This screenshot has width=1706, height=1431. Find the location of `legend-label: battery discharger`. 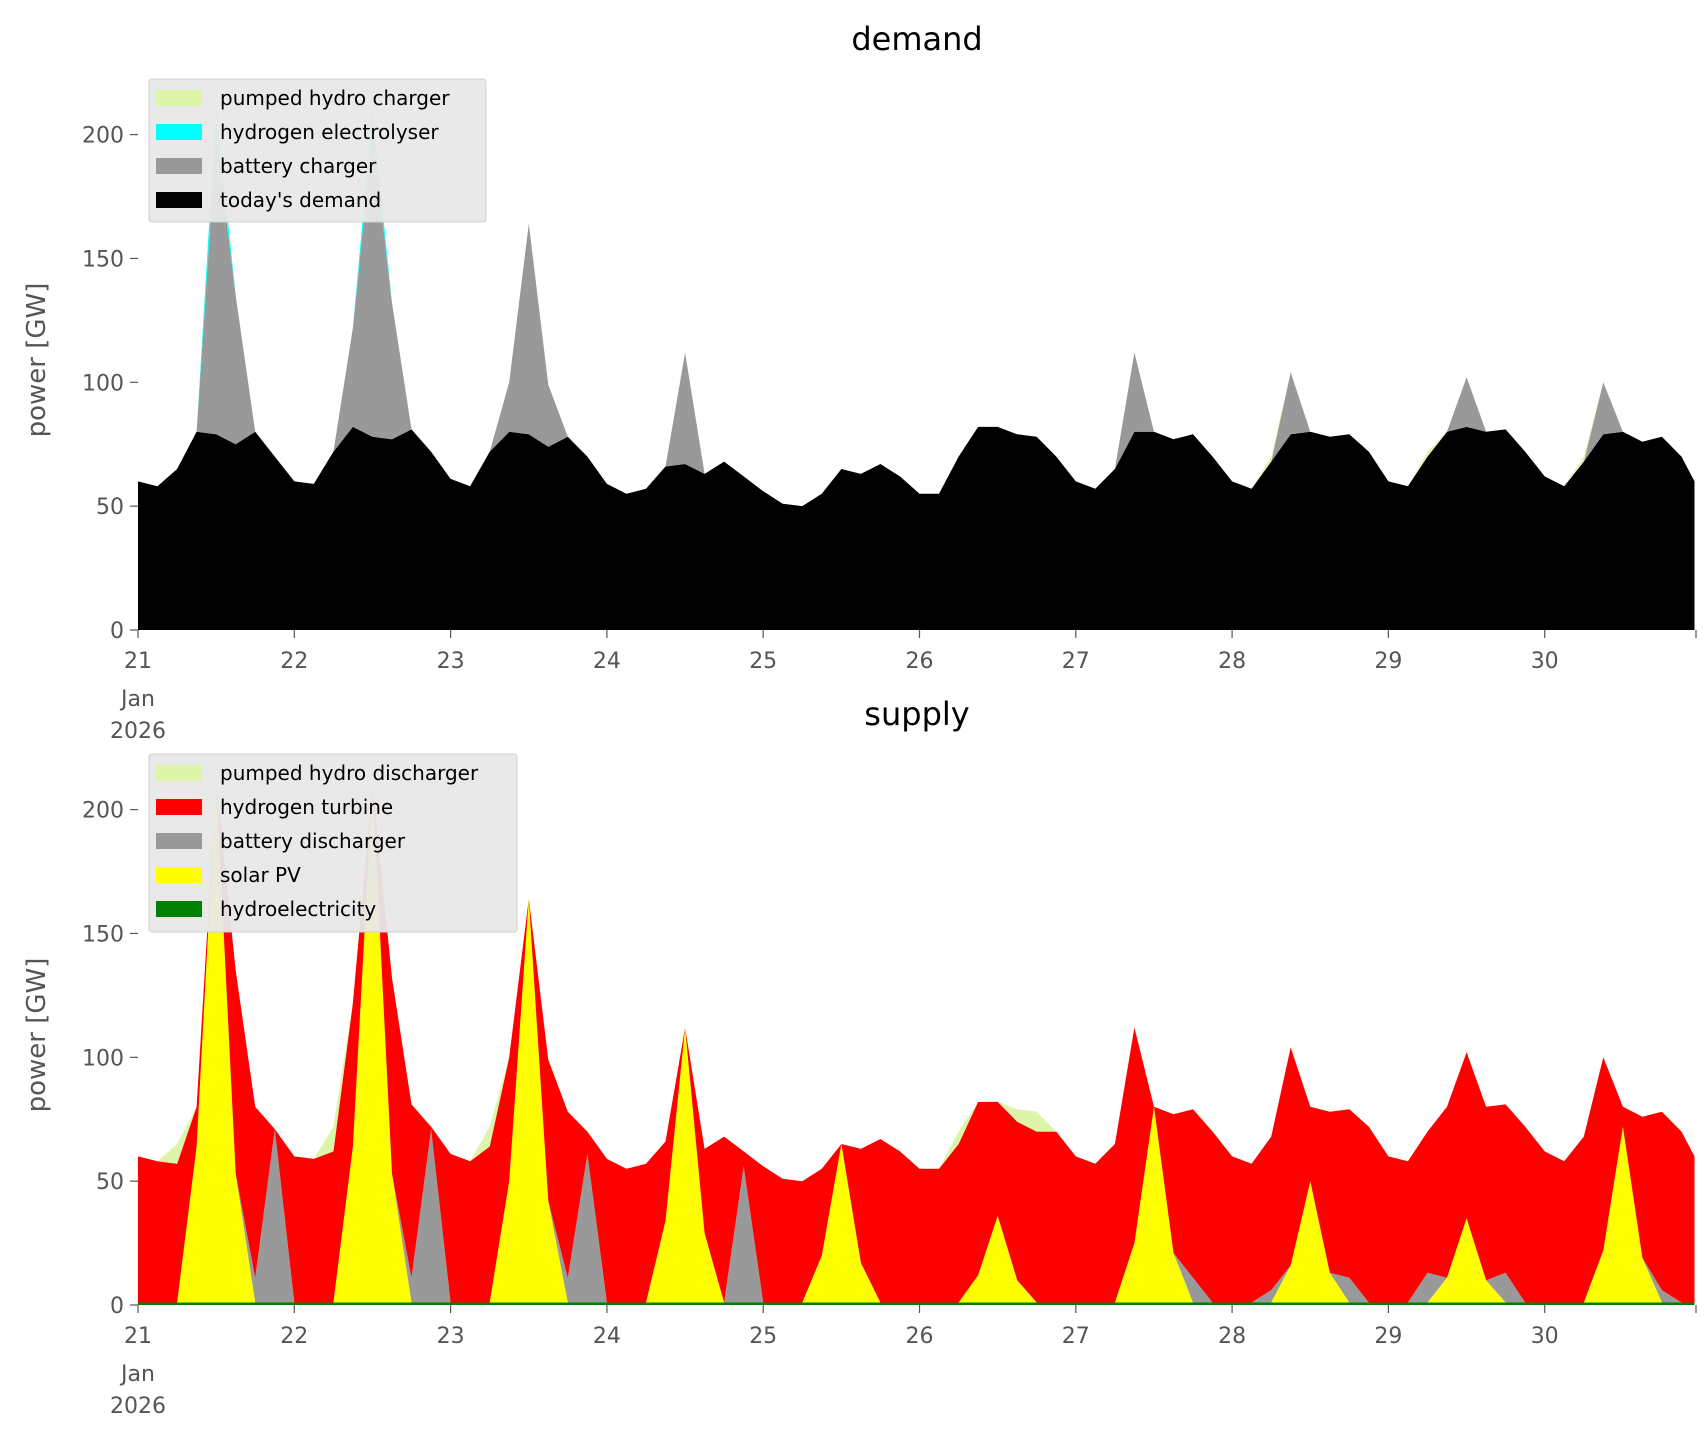

legend-label: battery discharger is located at coordinates (313, 841).